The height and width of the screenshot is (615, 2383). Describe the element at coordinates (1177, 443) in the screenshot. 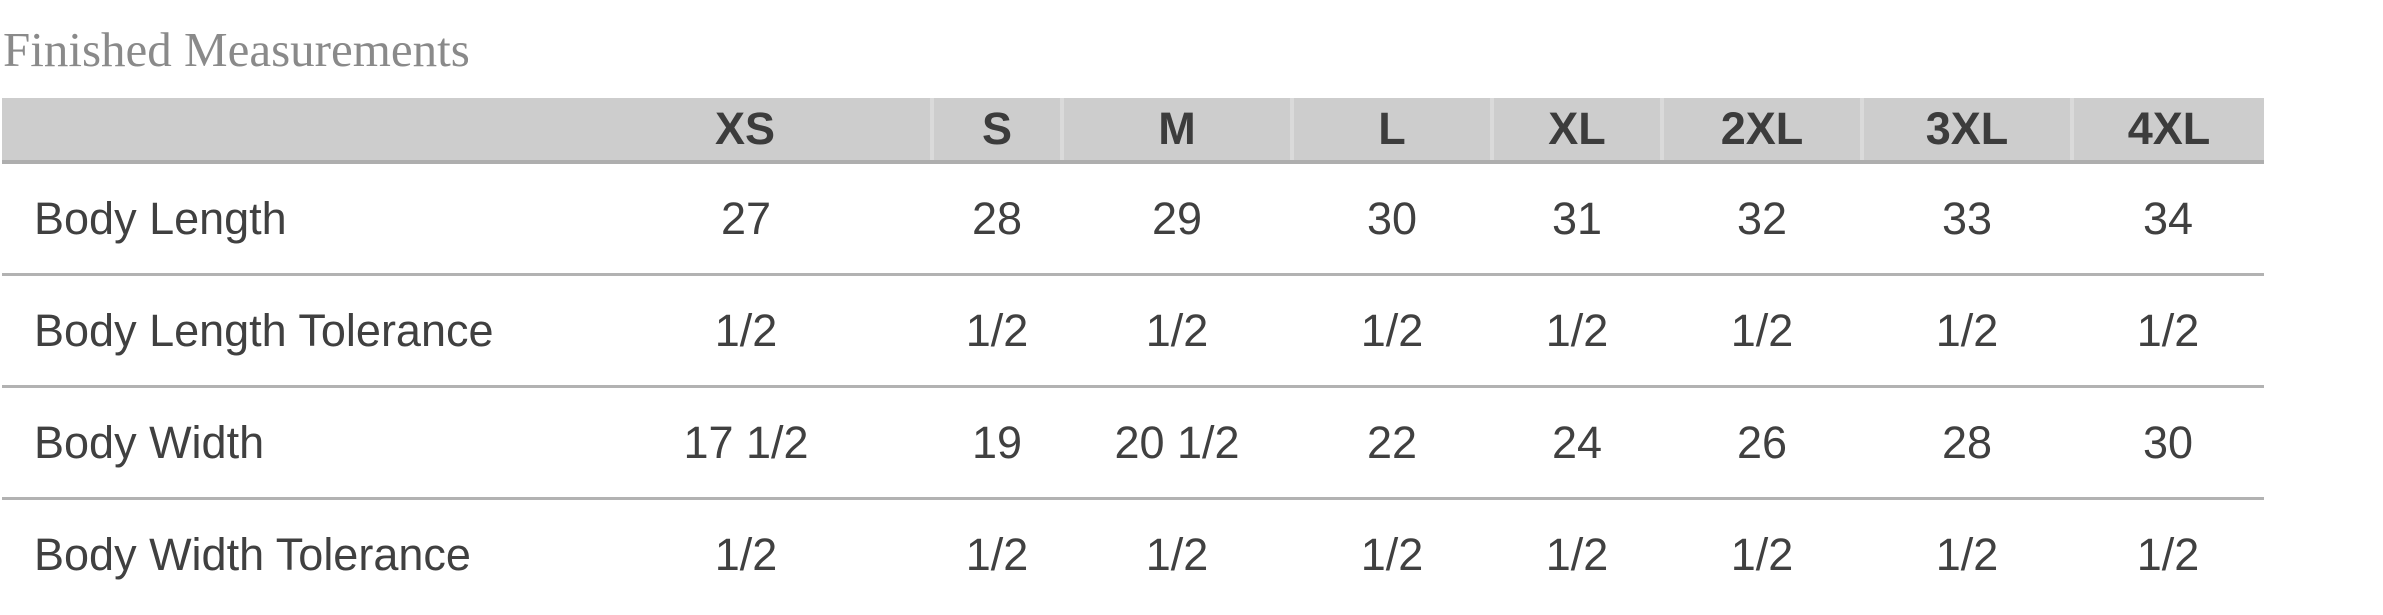

I see `measurement-cell: 20 1/2` at that location.